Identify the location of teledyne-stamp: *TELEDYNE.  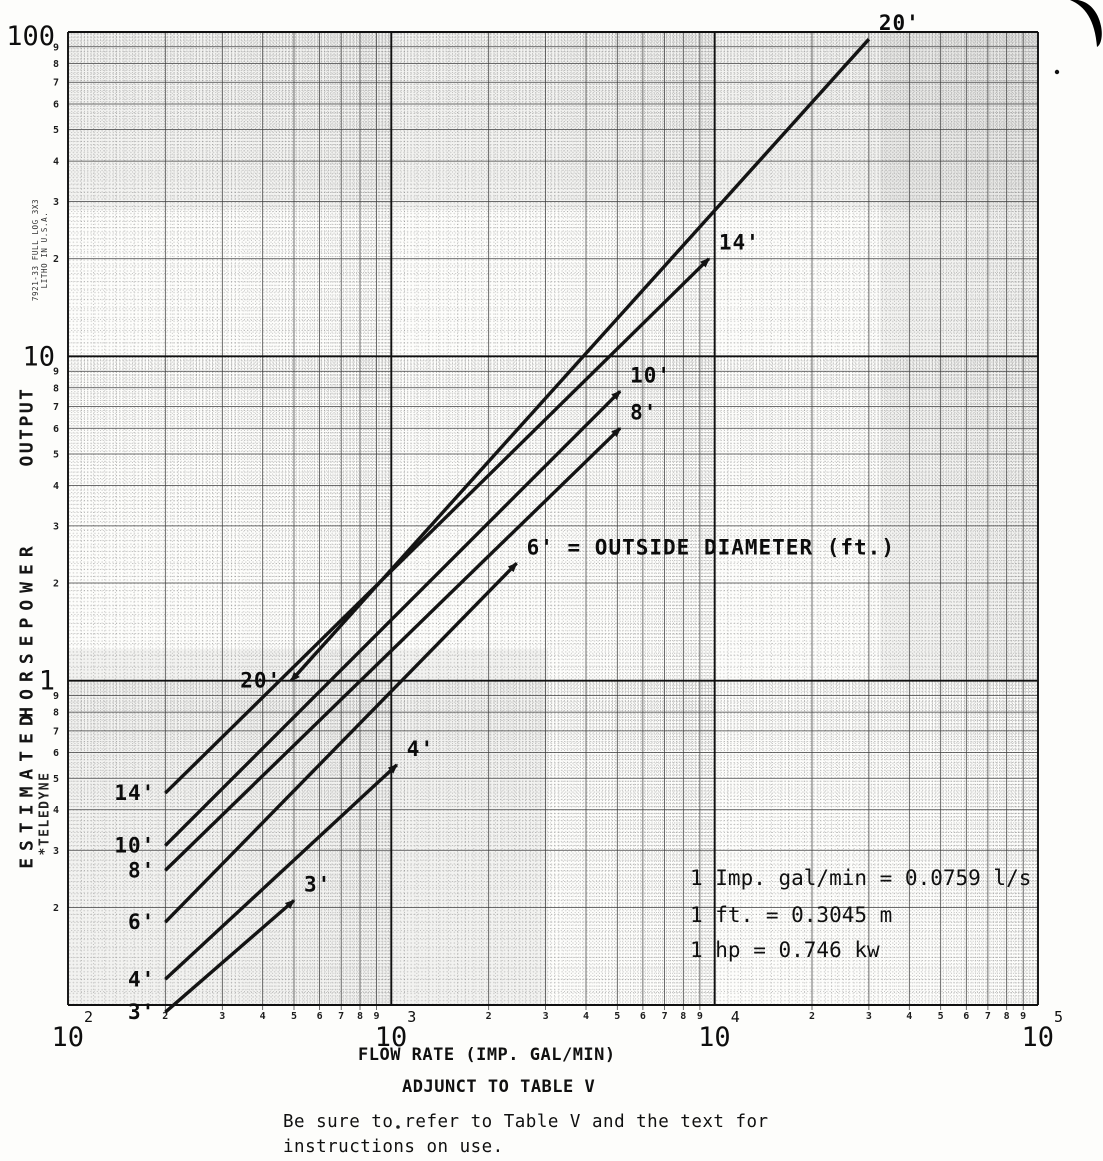
(45, 813).